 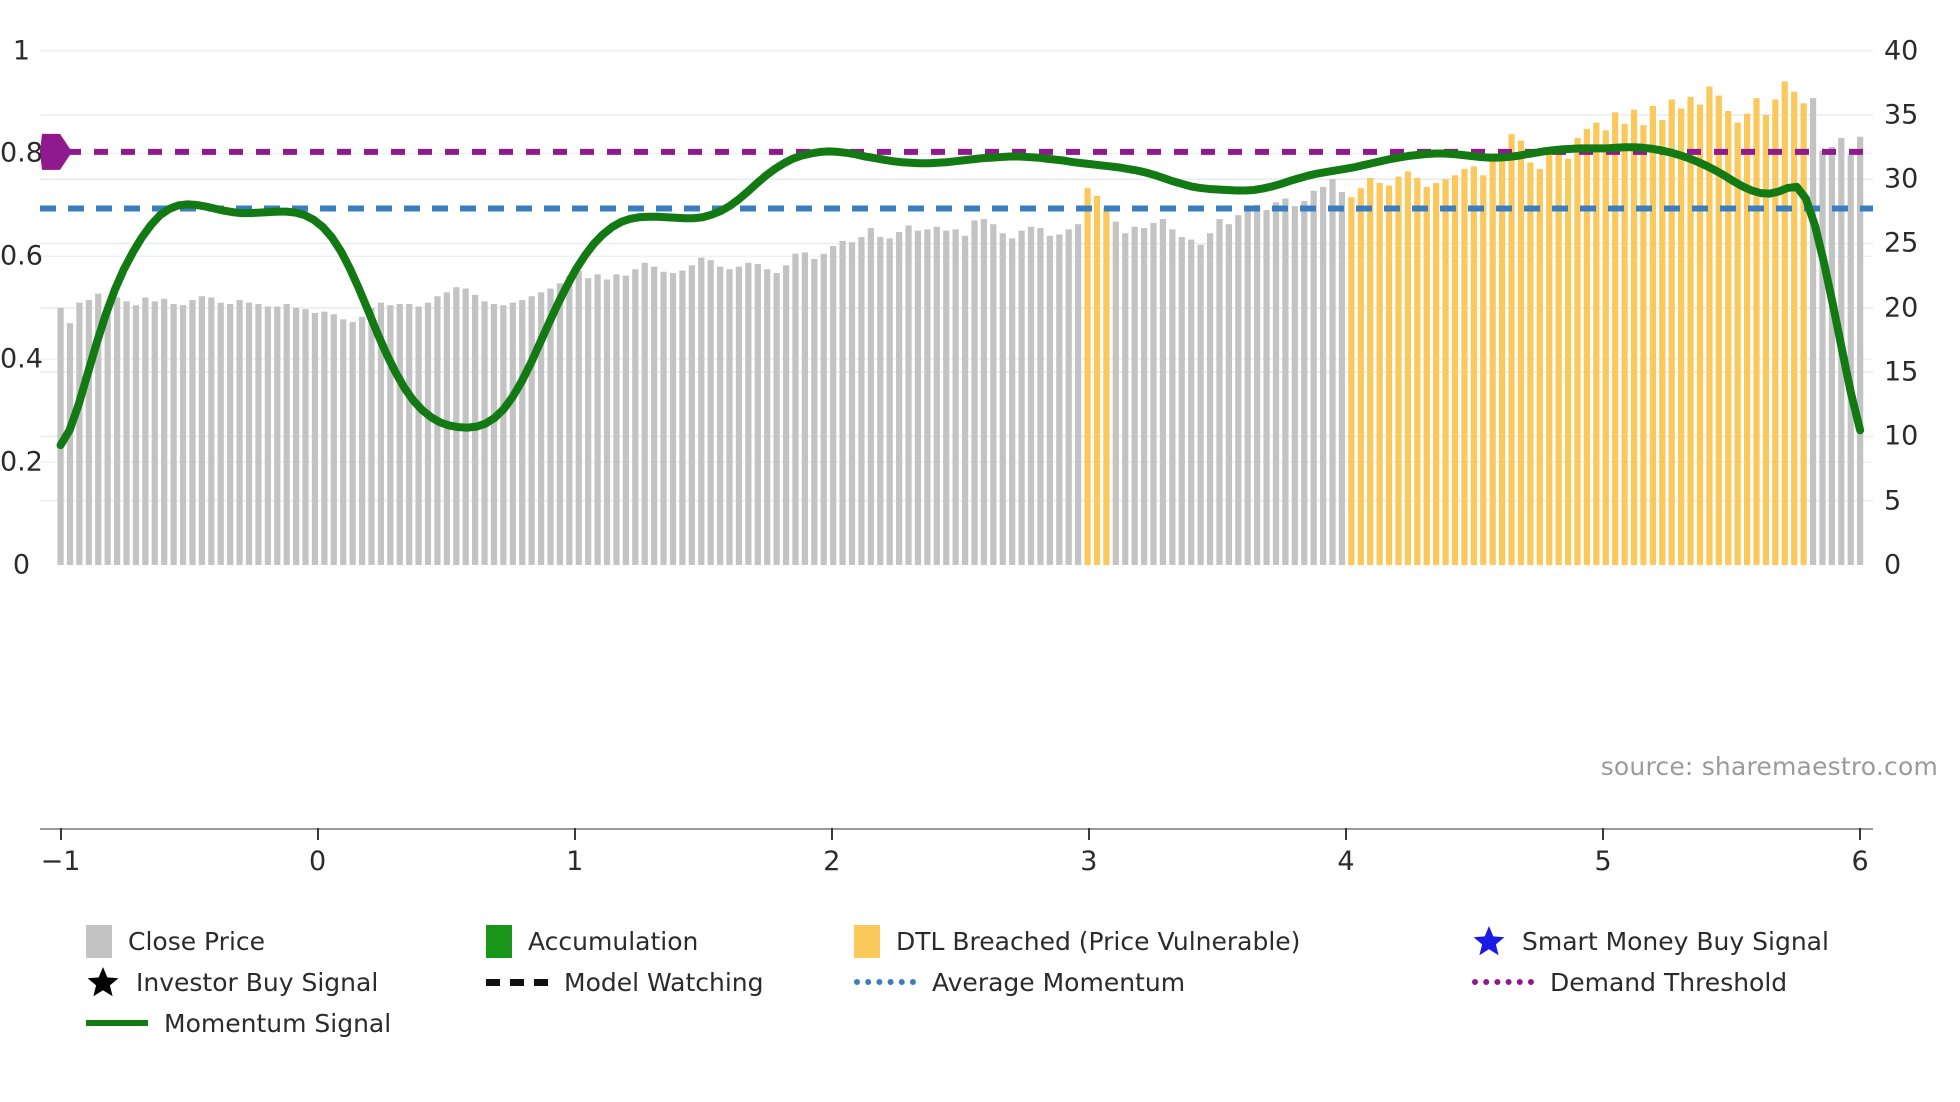 What do you see at coordinates (1682, 982) in the screenshot?
I see `legend-item-demand-threshold: Demand Threshold` at bounding box center [1682, 982].